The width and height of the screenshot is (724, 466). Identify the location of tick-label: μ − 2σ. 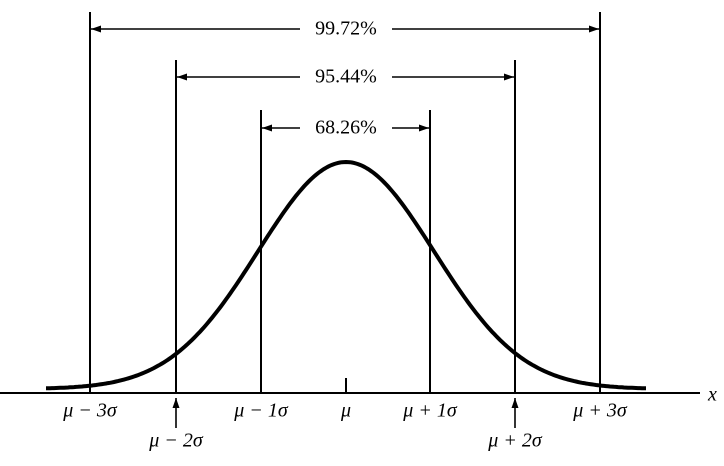
(176, 441).